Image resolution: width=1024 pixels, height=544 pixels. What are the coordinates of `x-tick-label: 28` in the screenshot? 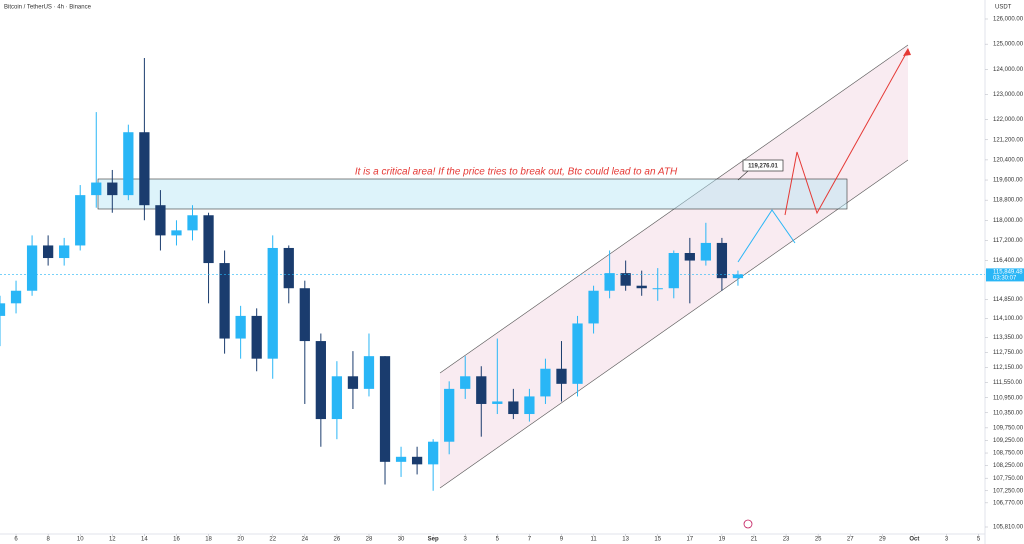 It's located at (369, 540).